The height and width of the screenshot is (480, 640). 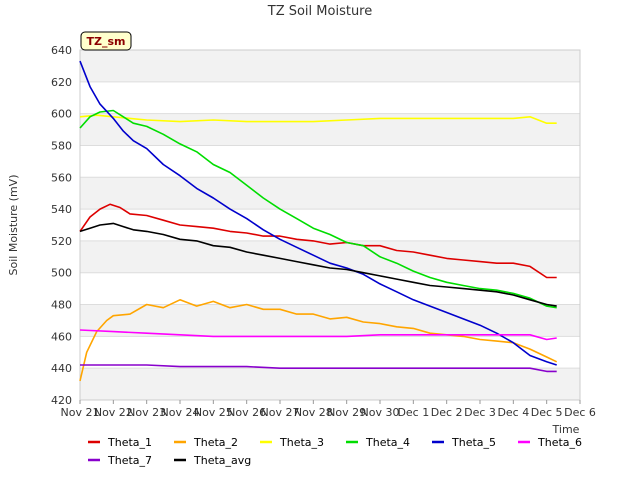 I want to click on legend-entry: Theta_1, so click(x=129, y=442).